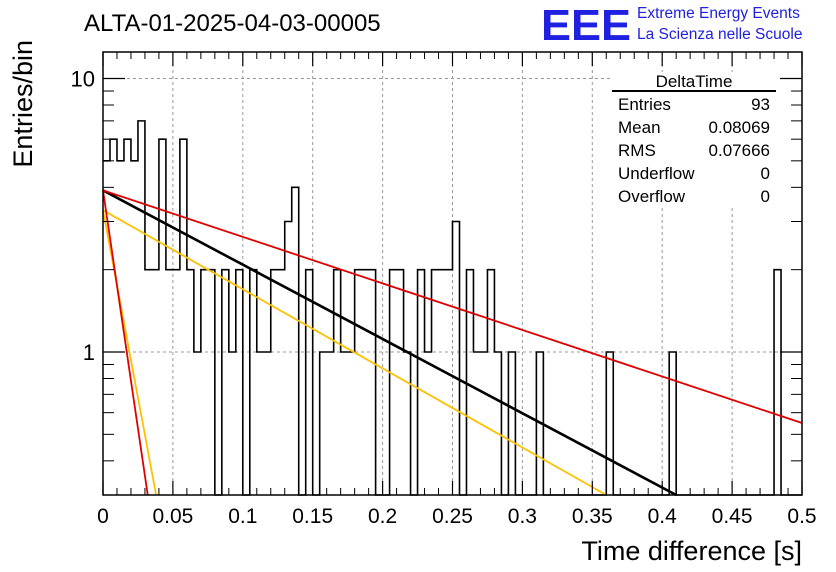  What do you see at coordinates (760, 104) in the screenshot?
I see `stats-value-entries: 93` at bounding box center [760, 104].